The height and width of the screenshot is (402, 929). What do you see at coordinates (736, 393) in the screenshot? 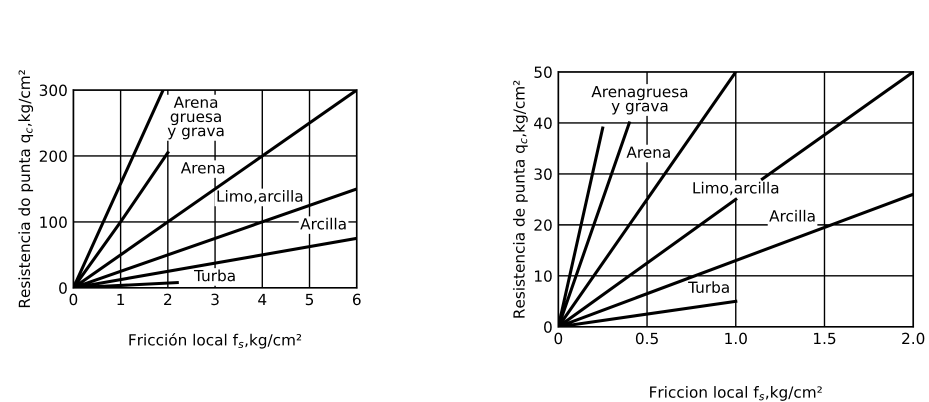
I see `x-axis-title: Friccion local f$_{s}$,kg/cm²` at bounding box center [736, 393].